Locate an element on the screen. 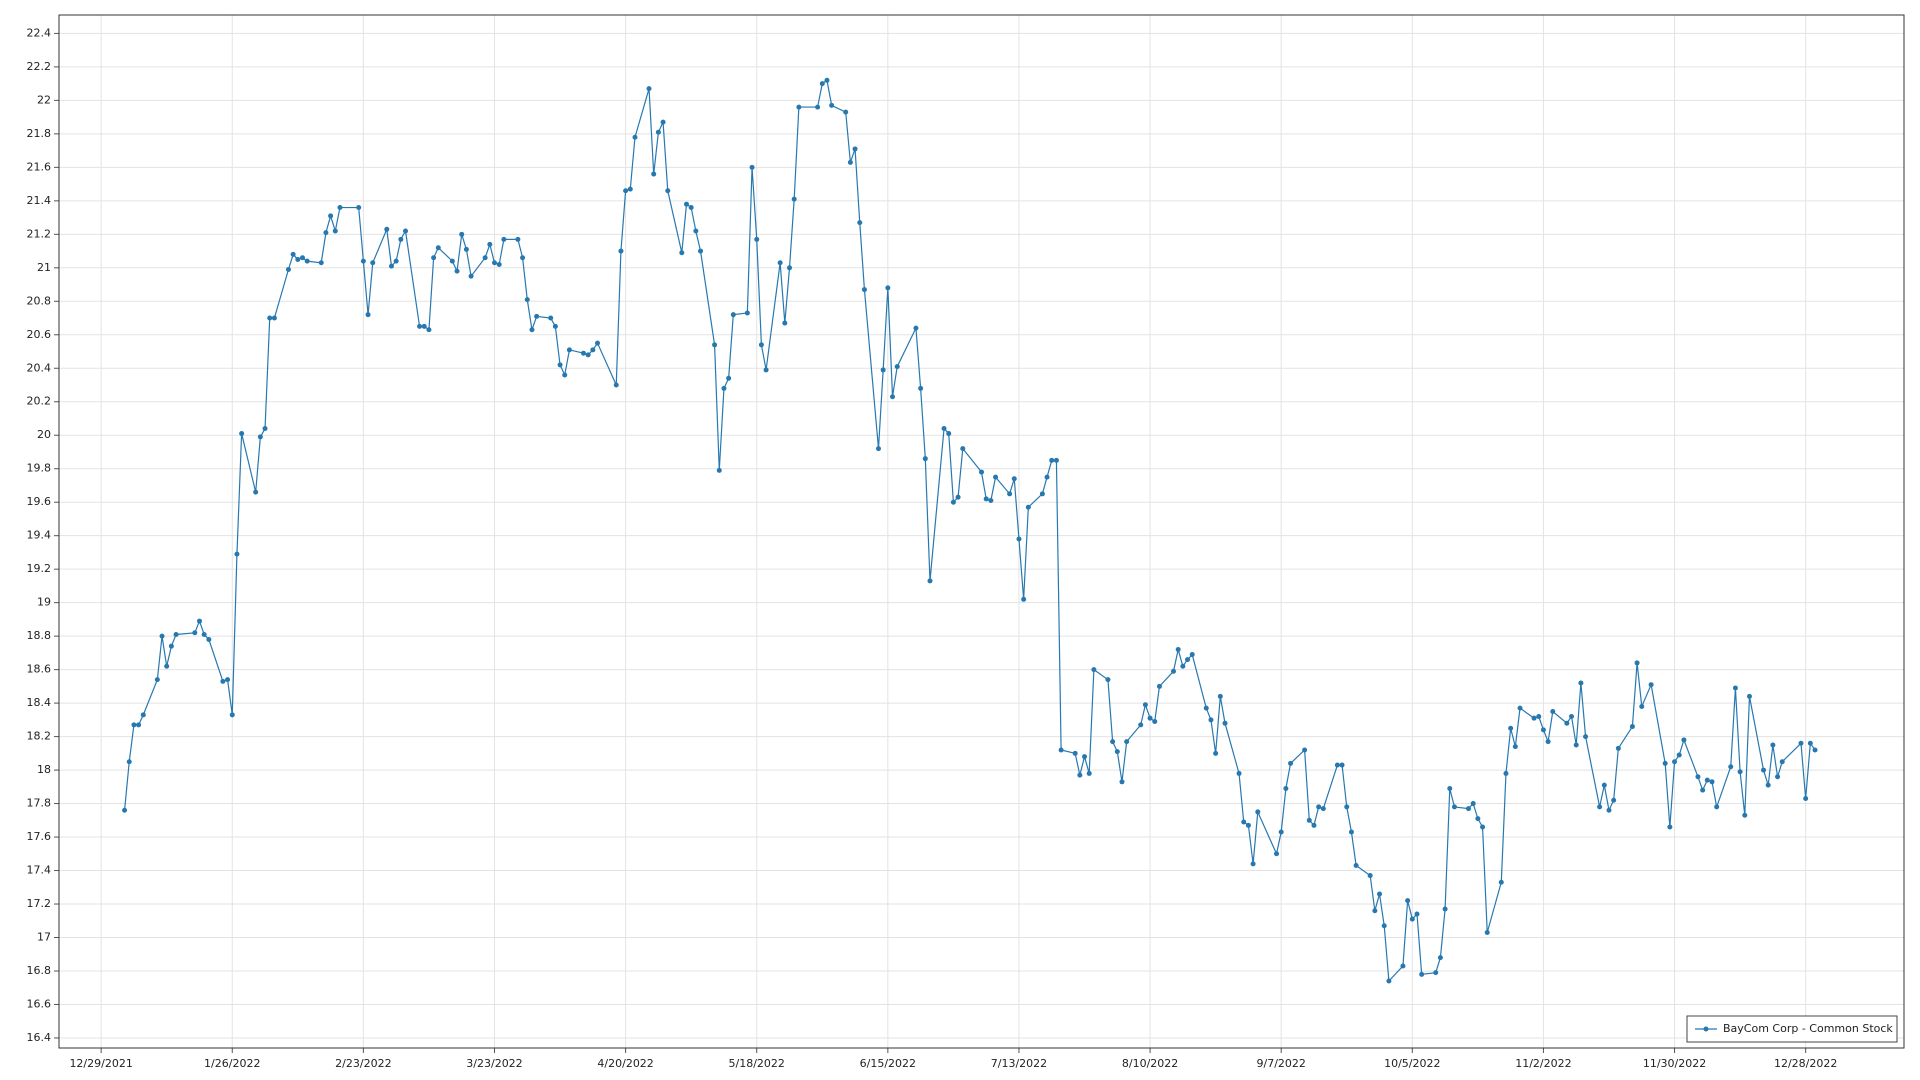 This screenshot has height=1080, width=1920. x-tick-label: 3/23/2022 is located at coordinates (494, 1063).